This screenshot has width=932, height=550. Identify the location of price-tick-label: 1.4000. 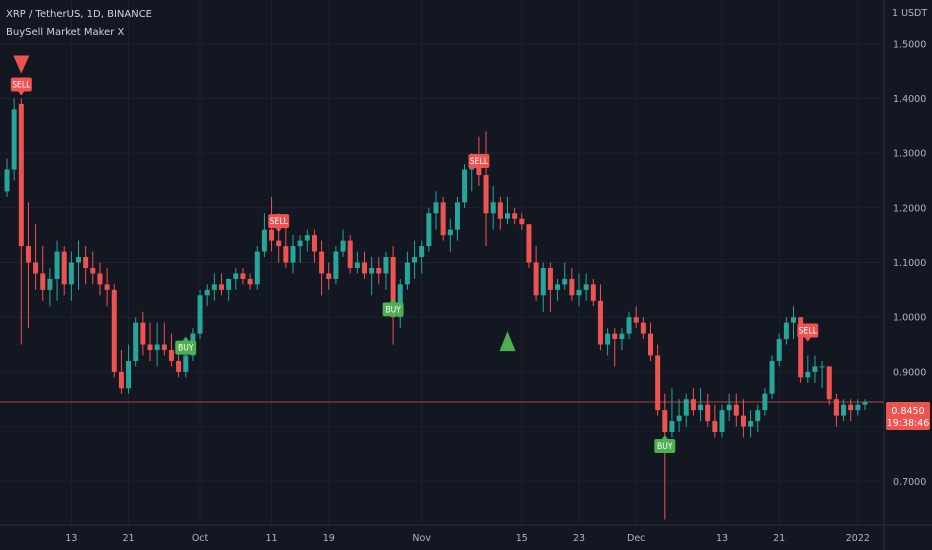
(909, 99).